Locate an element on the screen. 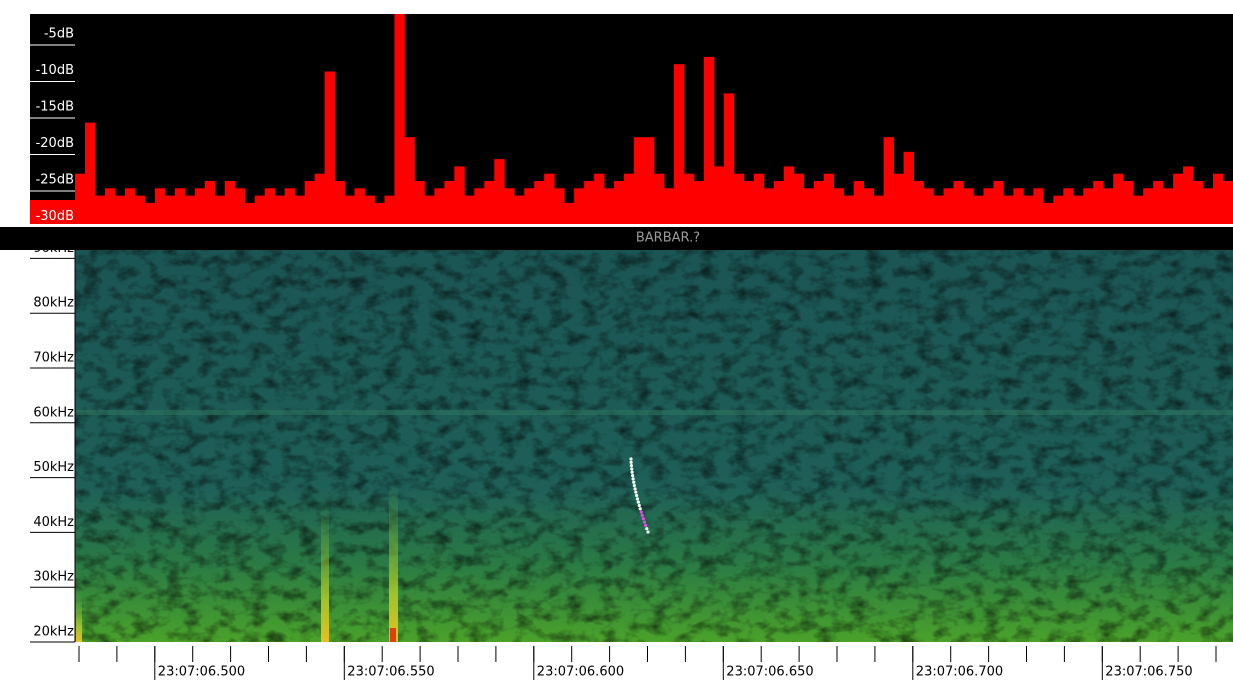  y-tick-label: 20kHz is located at coordinates (53, 632).